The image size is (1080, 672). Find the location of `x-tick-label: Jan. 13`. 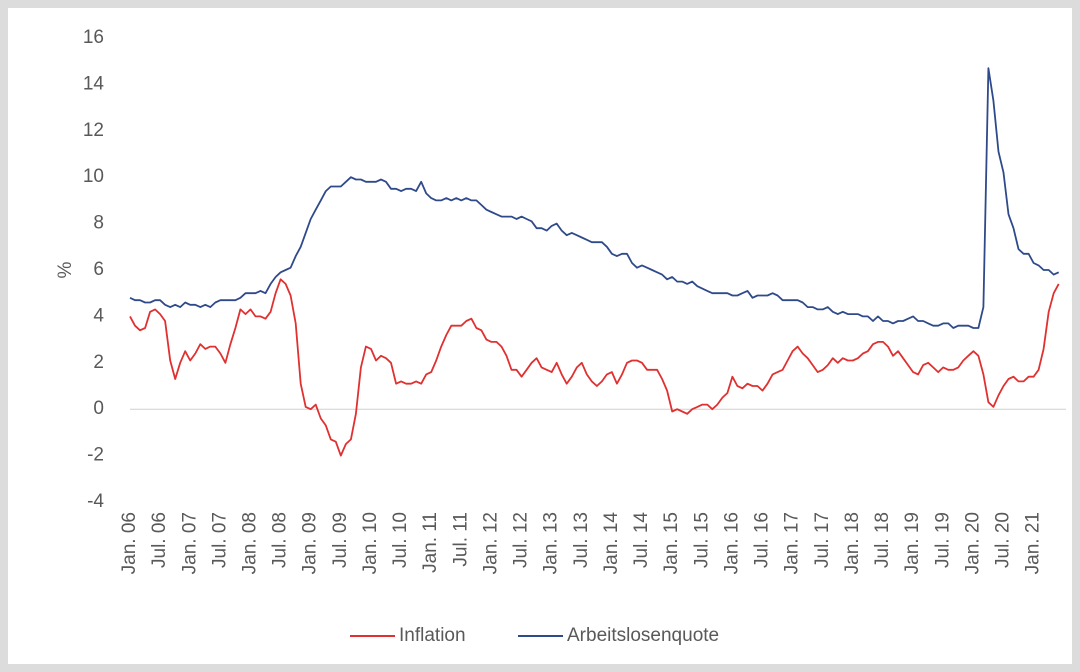

x-tick-label: Jan. 13 is located at coordinates (551, 543).